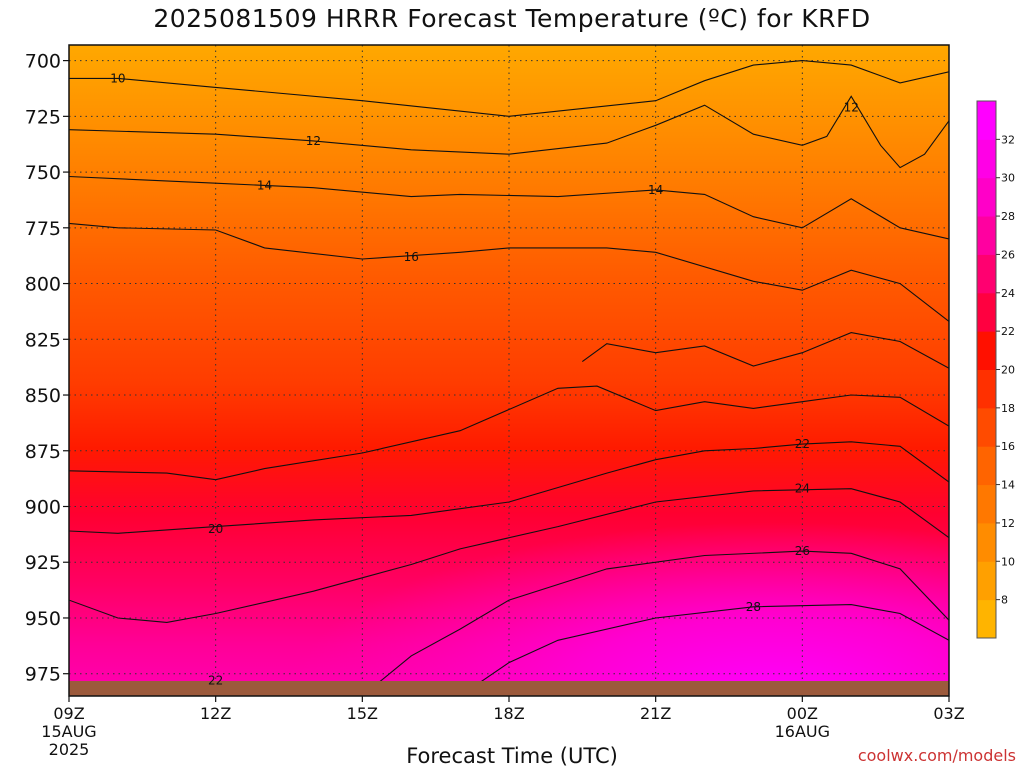  Describe the element at coordinates (655, 713) in the screenshot. I see `x-tick-label: 21Z` at that location.